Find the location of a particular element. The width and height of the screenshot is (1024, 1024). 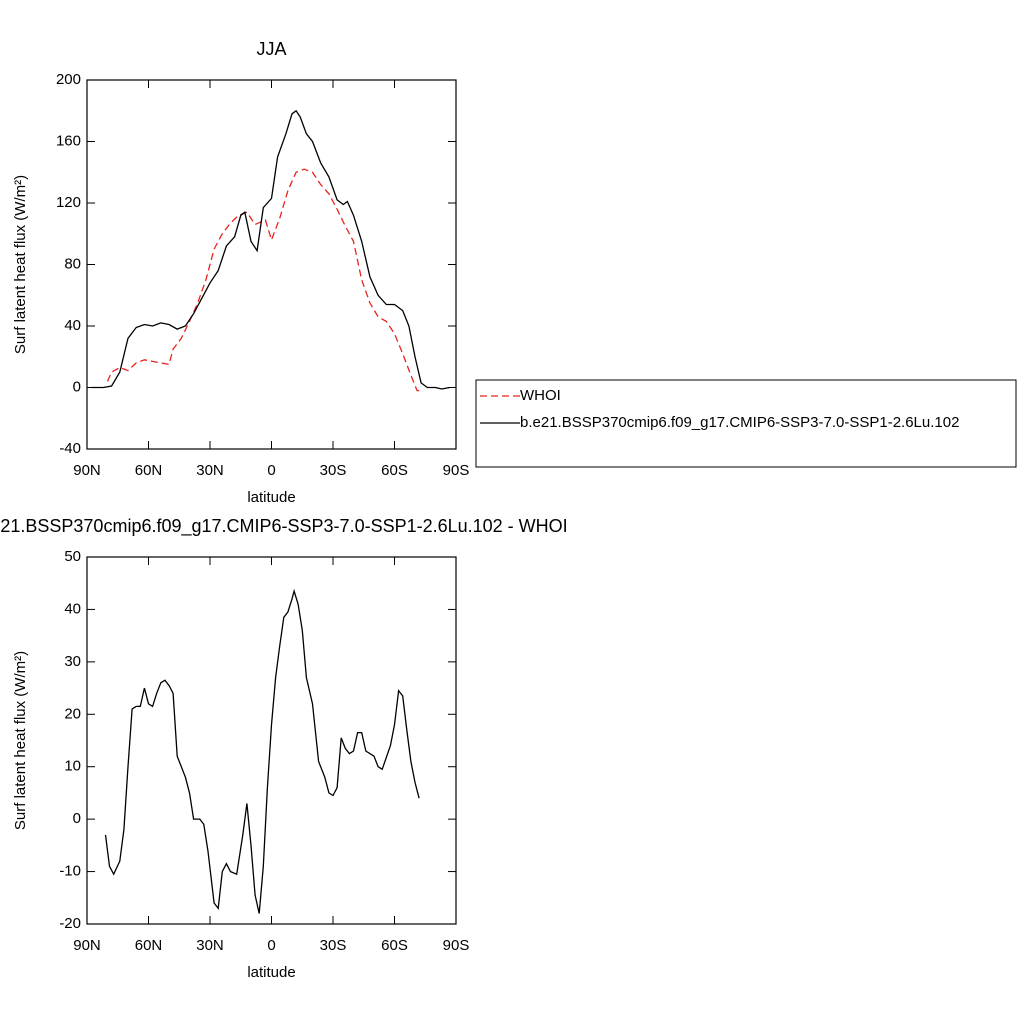

y-tick-label: -40 is located at coordinates (70, 448).